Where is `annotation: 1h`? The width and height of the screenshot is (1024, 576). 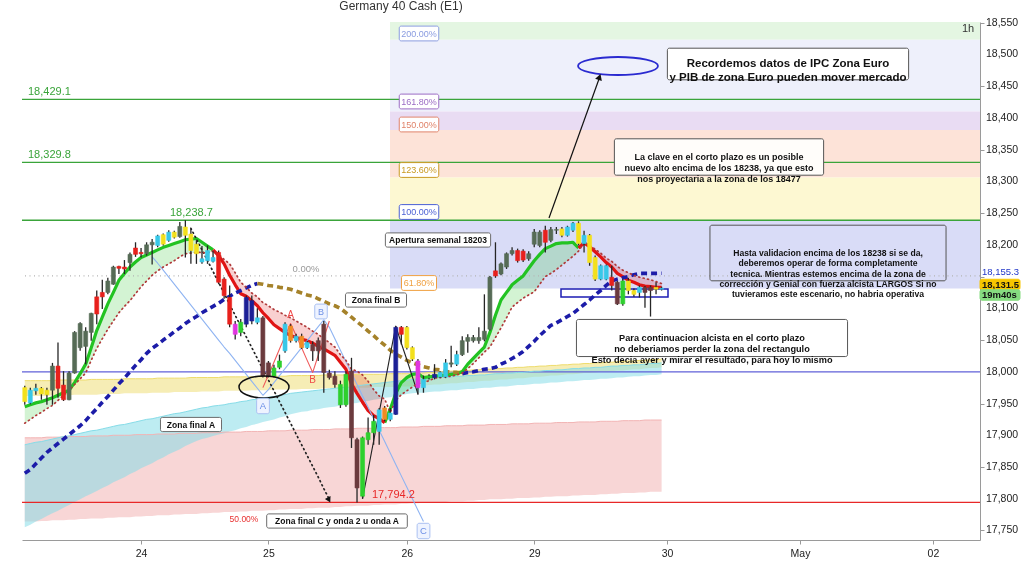 annotation: 1h is located at coordinates (968, 28).